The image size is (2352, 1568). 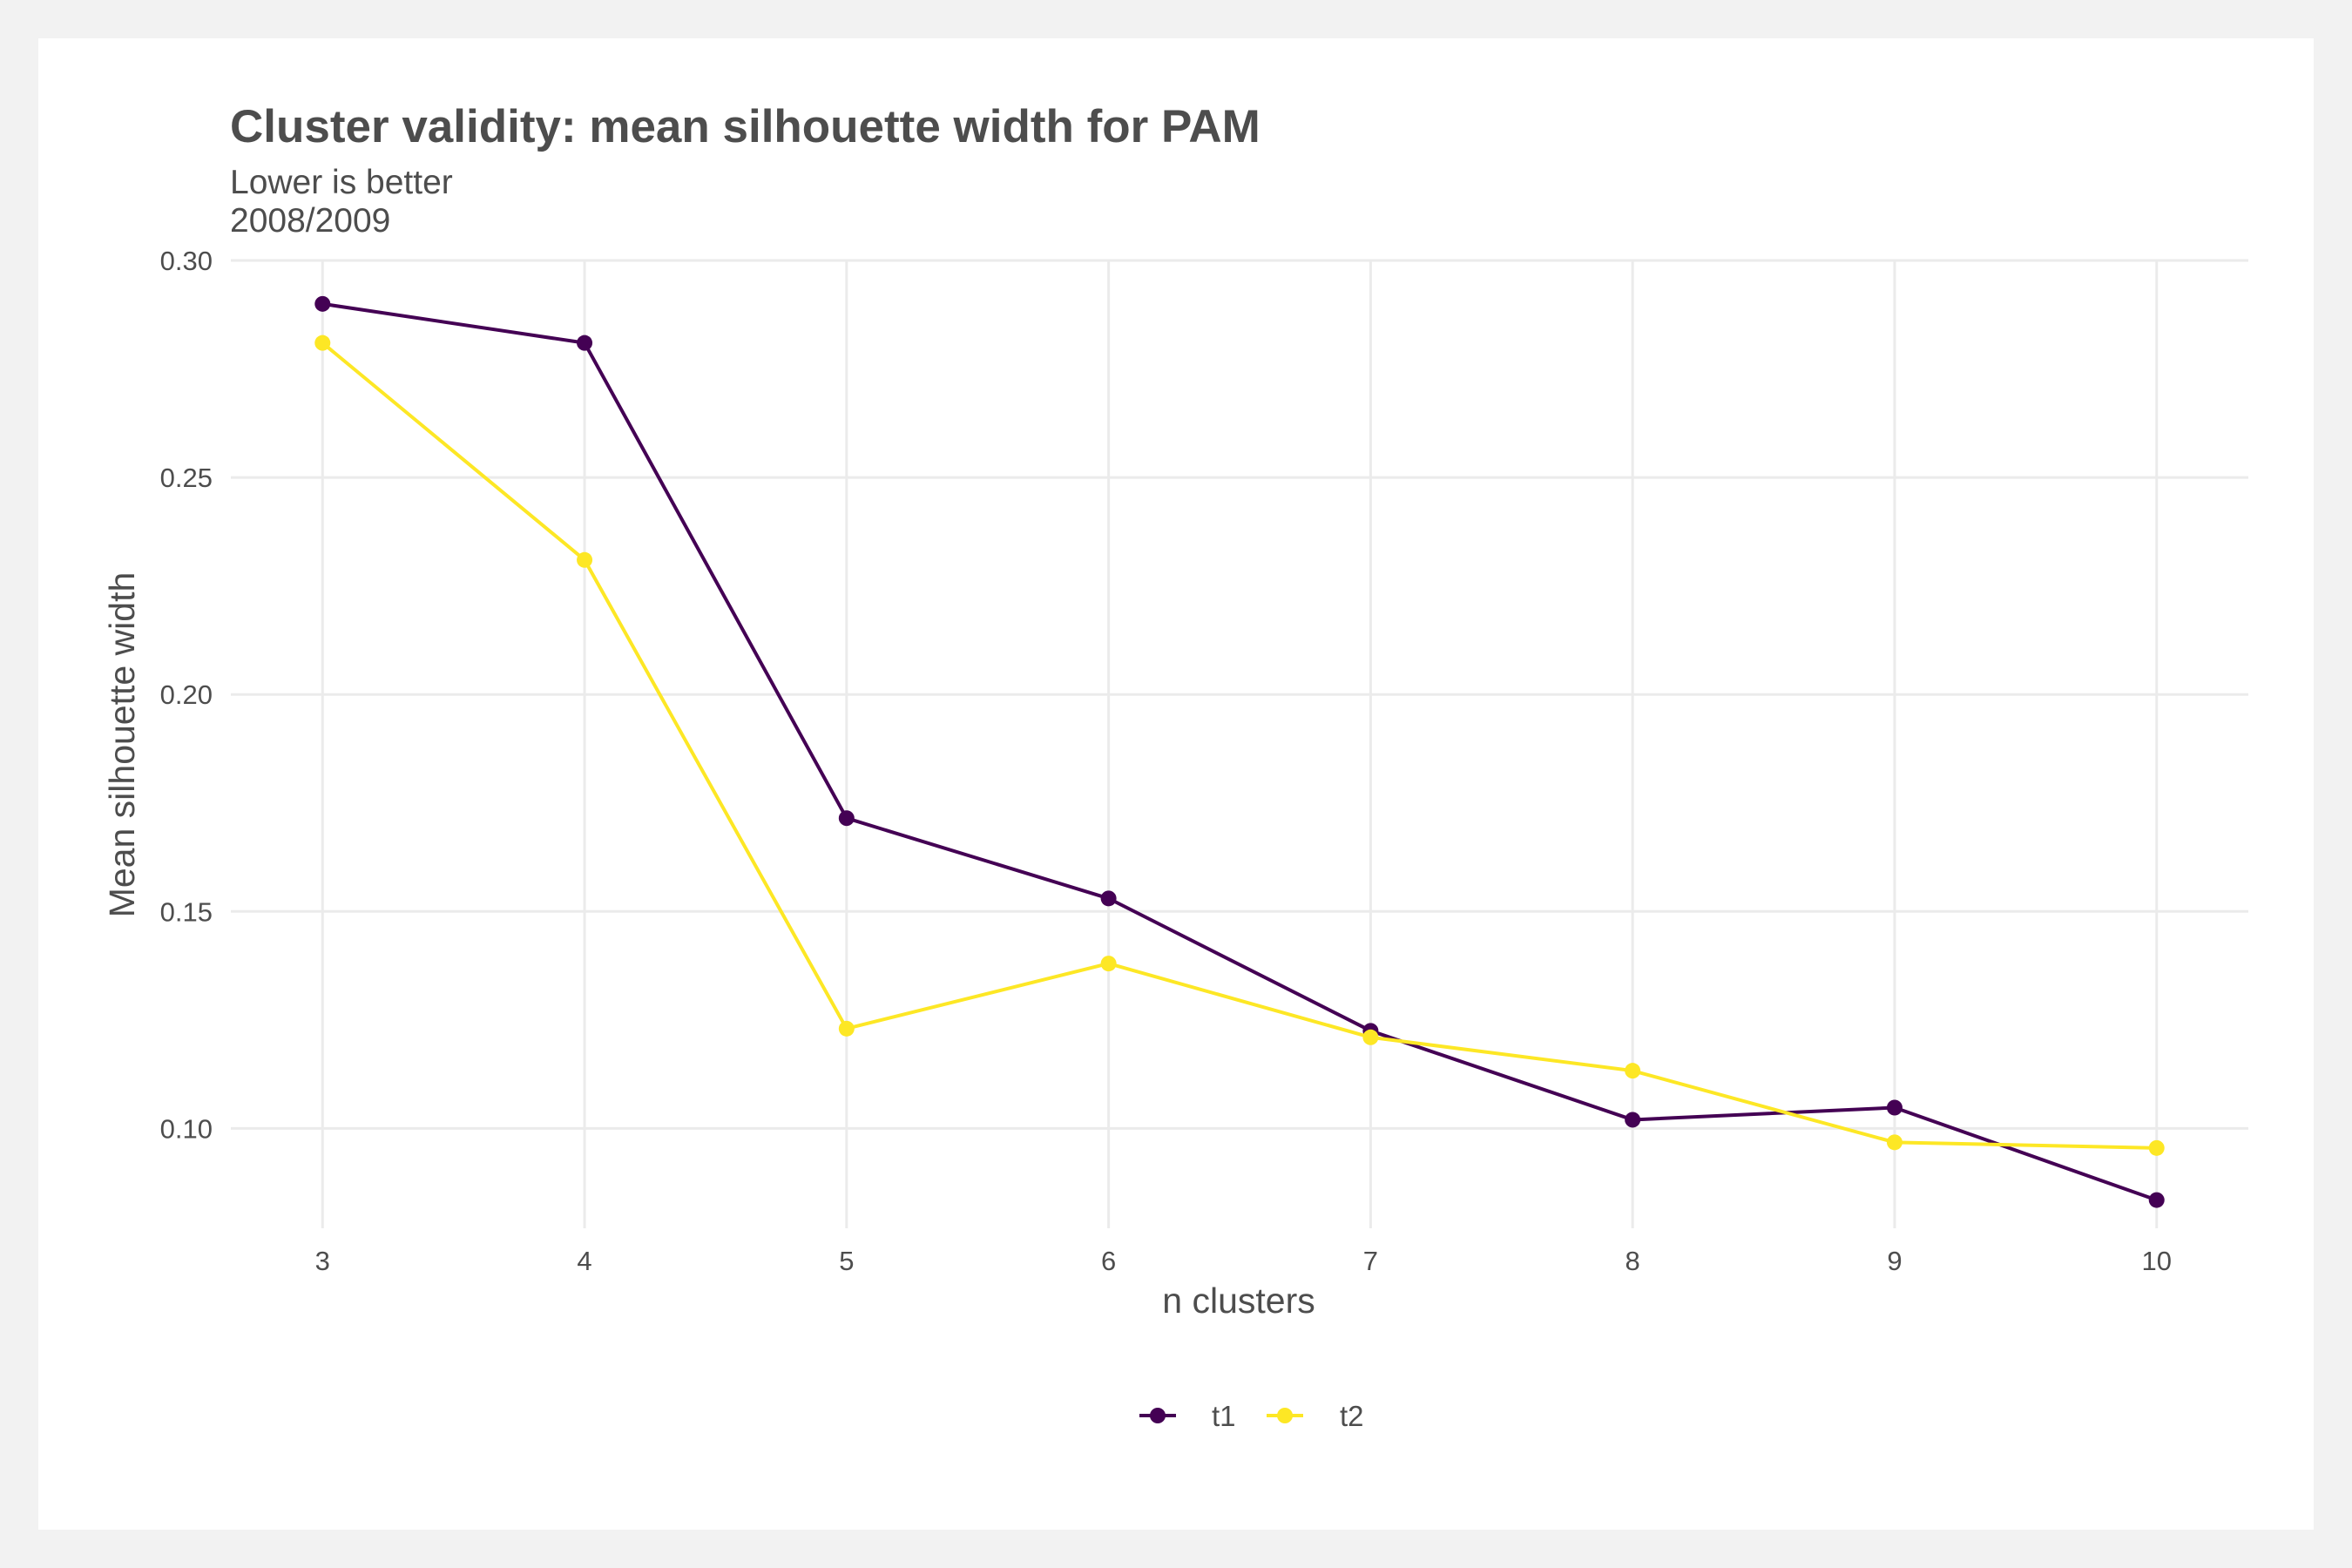 What do you see at coordinates (1158, 1415) in the screenshot?
I see `legend-key-point-t1` at bounding box center [1158, 1415].